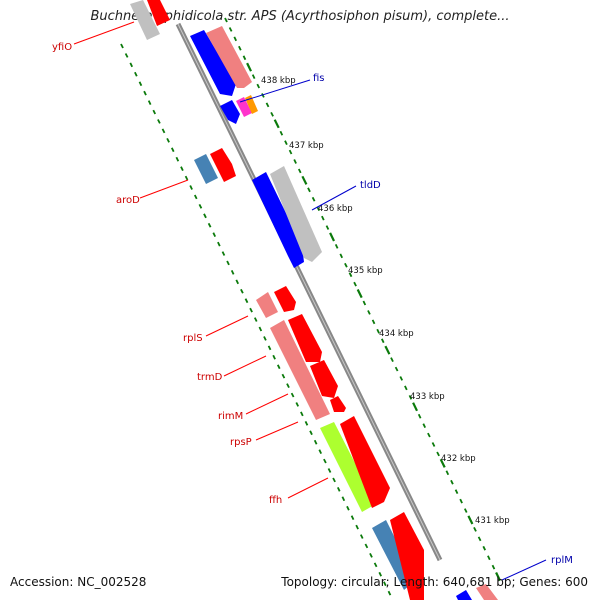 The image size is (600, 600). I want to click on gene-label-rimM: rimM, so click(230, 416).